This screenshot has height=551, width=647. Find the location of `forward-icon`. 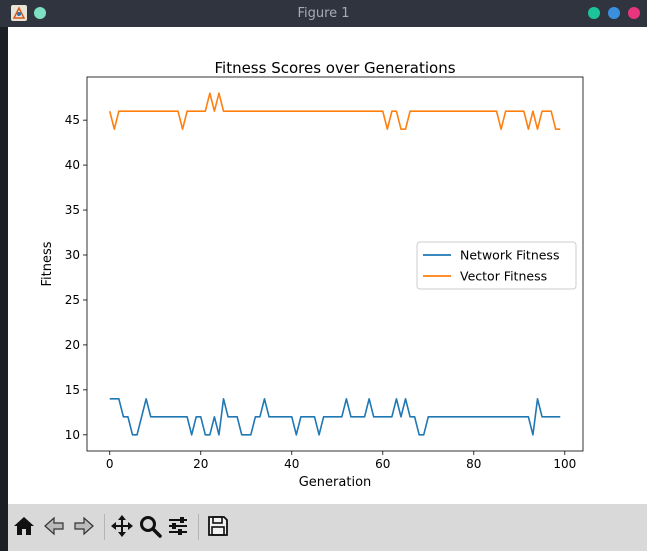

forward-icon is located at coordinates (84, 526).